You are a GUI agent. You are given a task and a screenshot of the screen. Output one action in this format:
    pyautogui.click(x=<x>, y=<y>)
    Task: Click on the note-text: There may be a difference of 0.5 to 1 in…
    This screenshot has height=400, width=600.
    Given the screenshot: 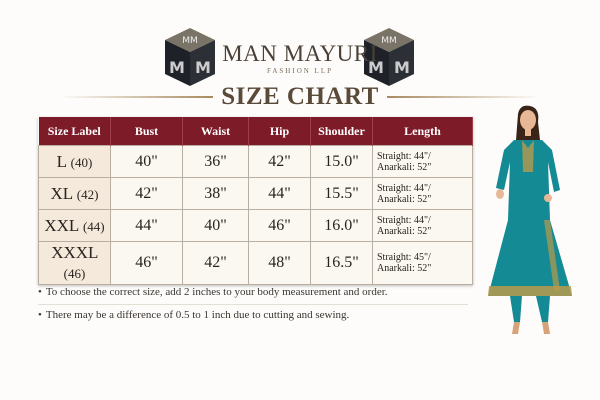 What is the action you would take?
    pyautogui.click(x=197, y=315)
    